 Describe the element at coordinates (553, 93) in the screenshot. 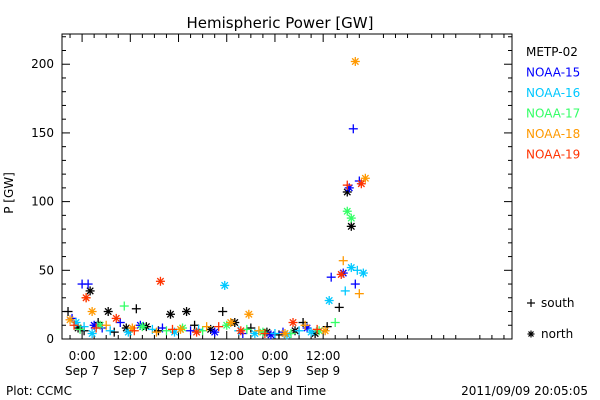

I see `legend-item: NOAA-16` at that location.